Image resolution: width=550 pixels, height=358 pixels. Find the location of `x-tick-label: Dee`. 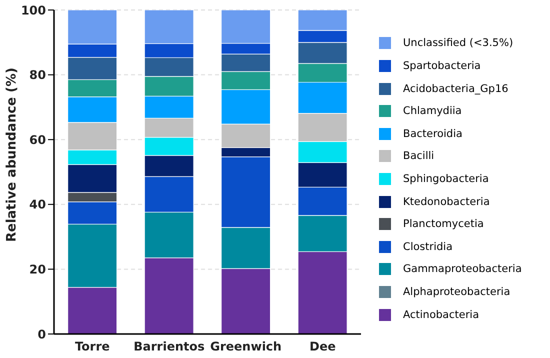

x-tick-label: Dee is located at coordinates (323, 347).